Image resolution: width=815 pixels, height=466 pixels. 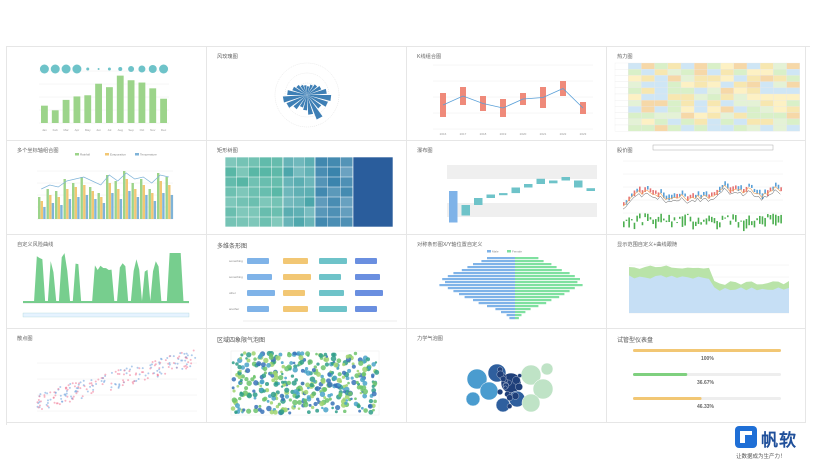 What do you see at coordinates (107, 282) in the screenshot?
I see `card-risk-curve: 自定义风险曲线` at bounding box center [107, 282].